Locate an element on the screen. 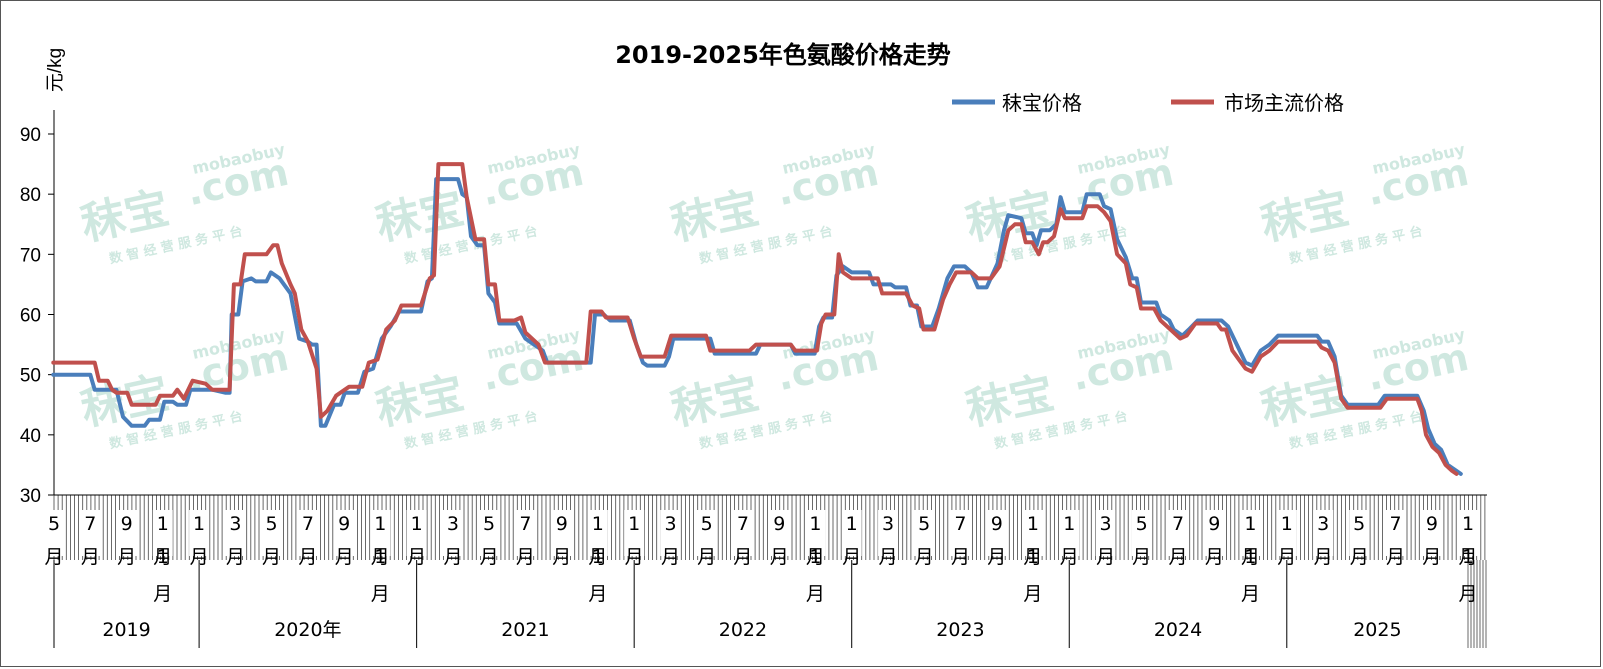 Image resolution: width=1603 pixels, height=669 pixels. legend-label-series-1: 秣宝价格 is located at coordinates (1042, 103).